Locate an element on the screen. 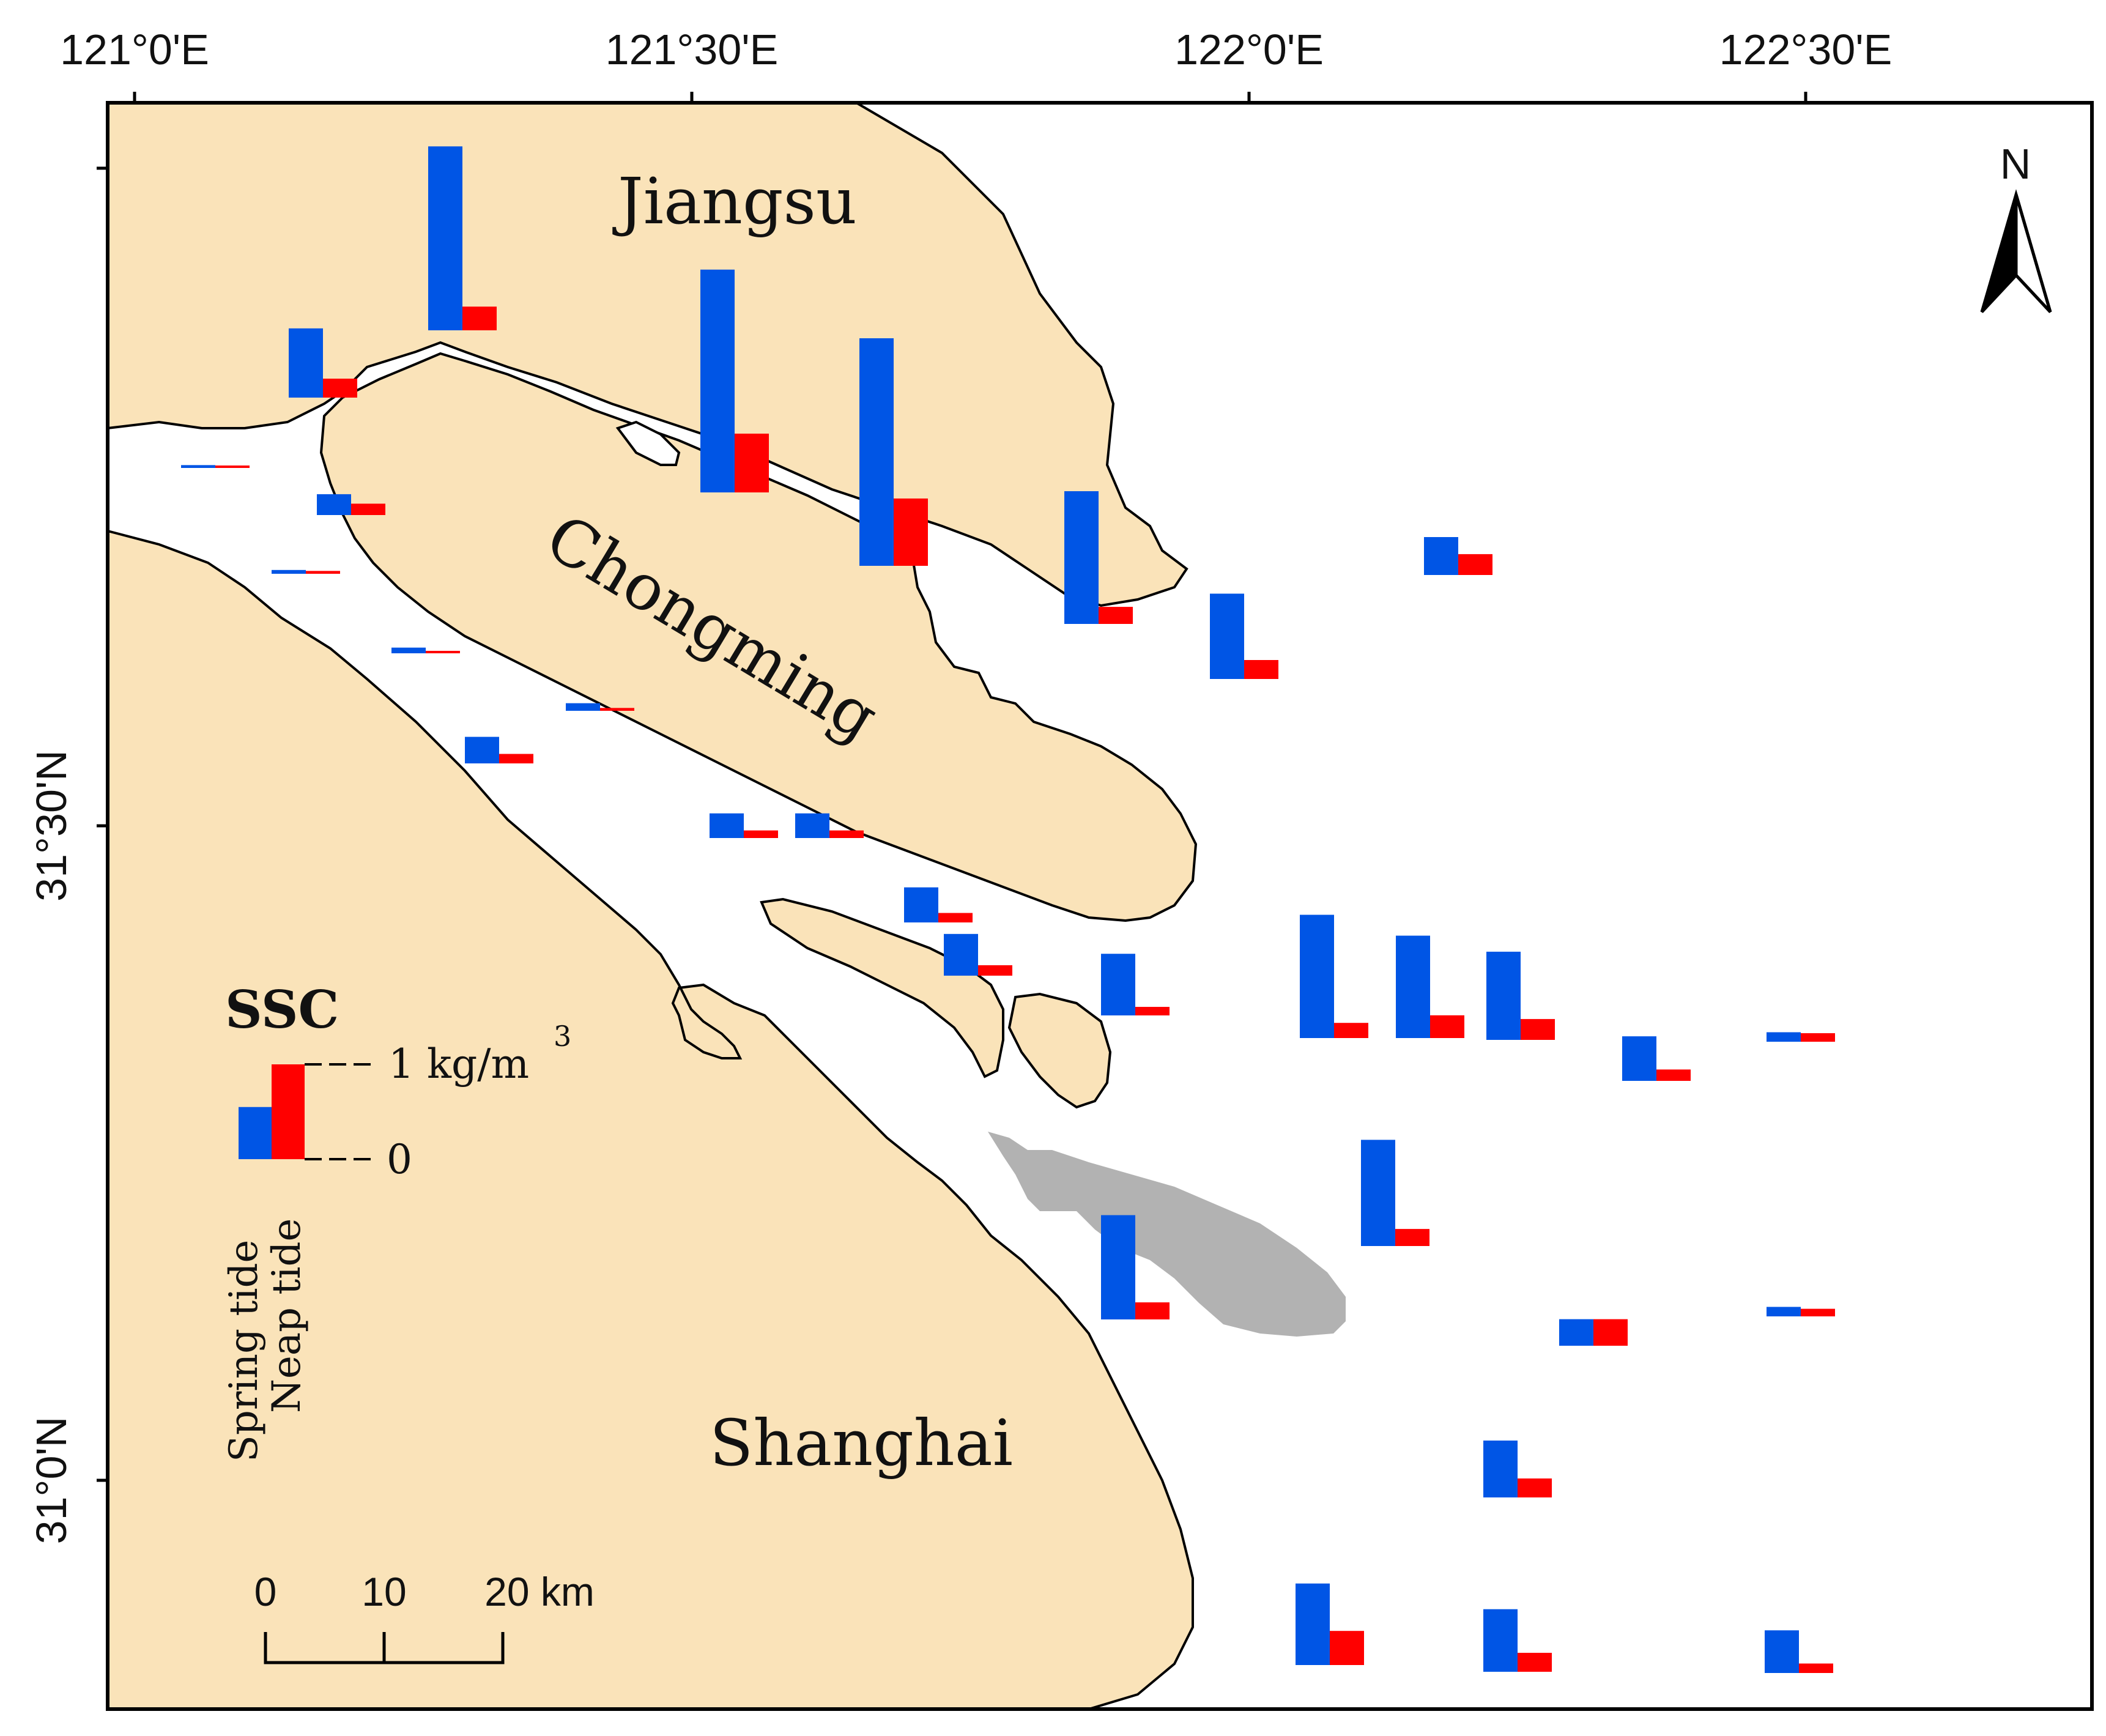 This screenshot has height=1736, width=2106. station-s8 is located at coordinates (893, 452).